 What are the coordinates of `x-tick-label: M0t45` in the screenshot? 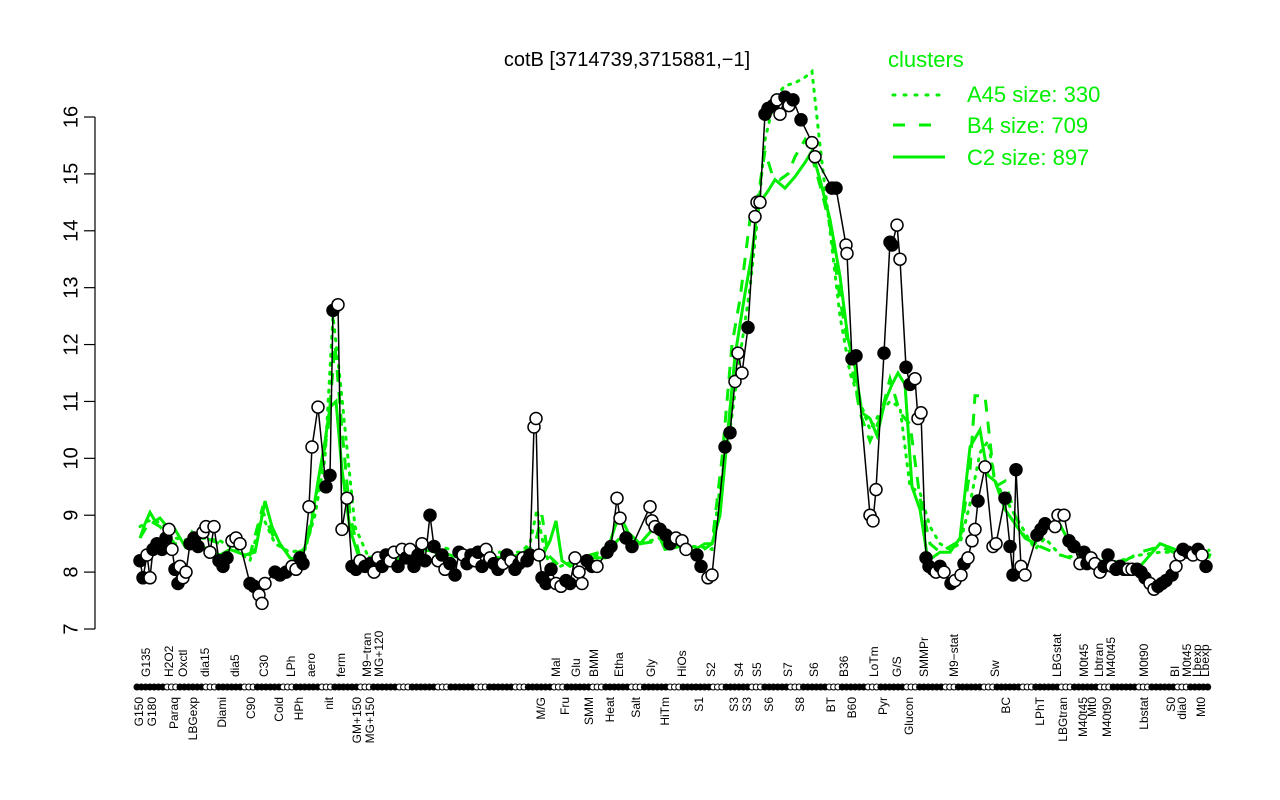 It's located at (1187, 660).